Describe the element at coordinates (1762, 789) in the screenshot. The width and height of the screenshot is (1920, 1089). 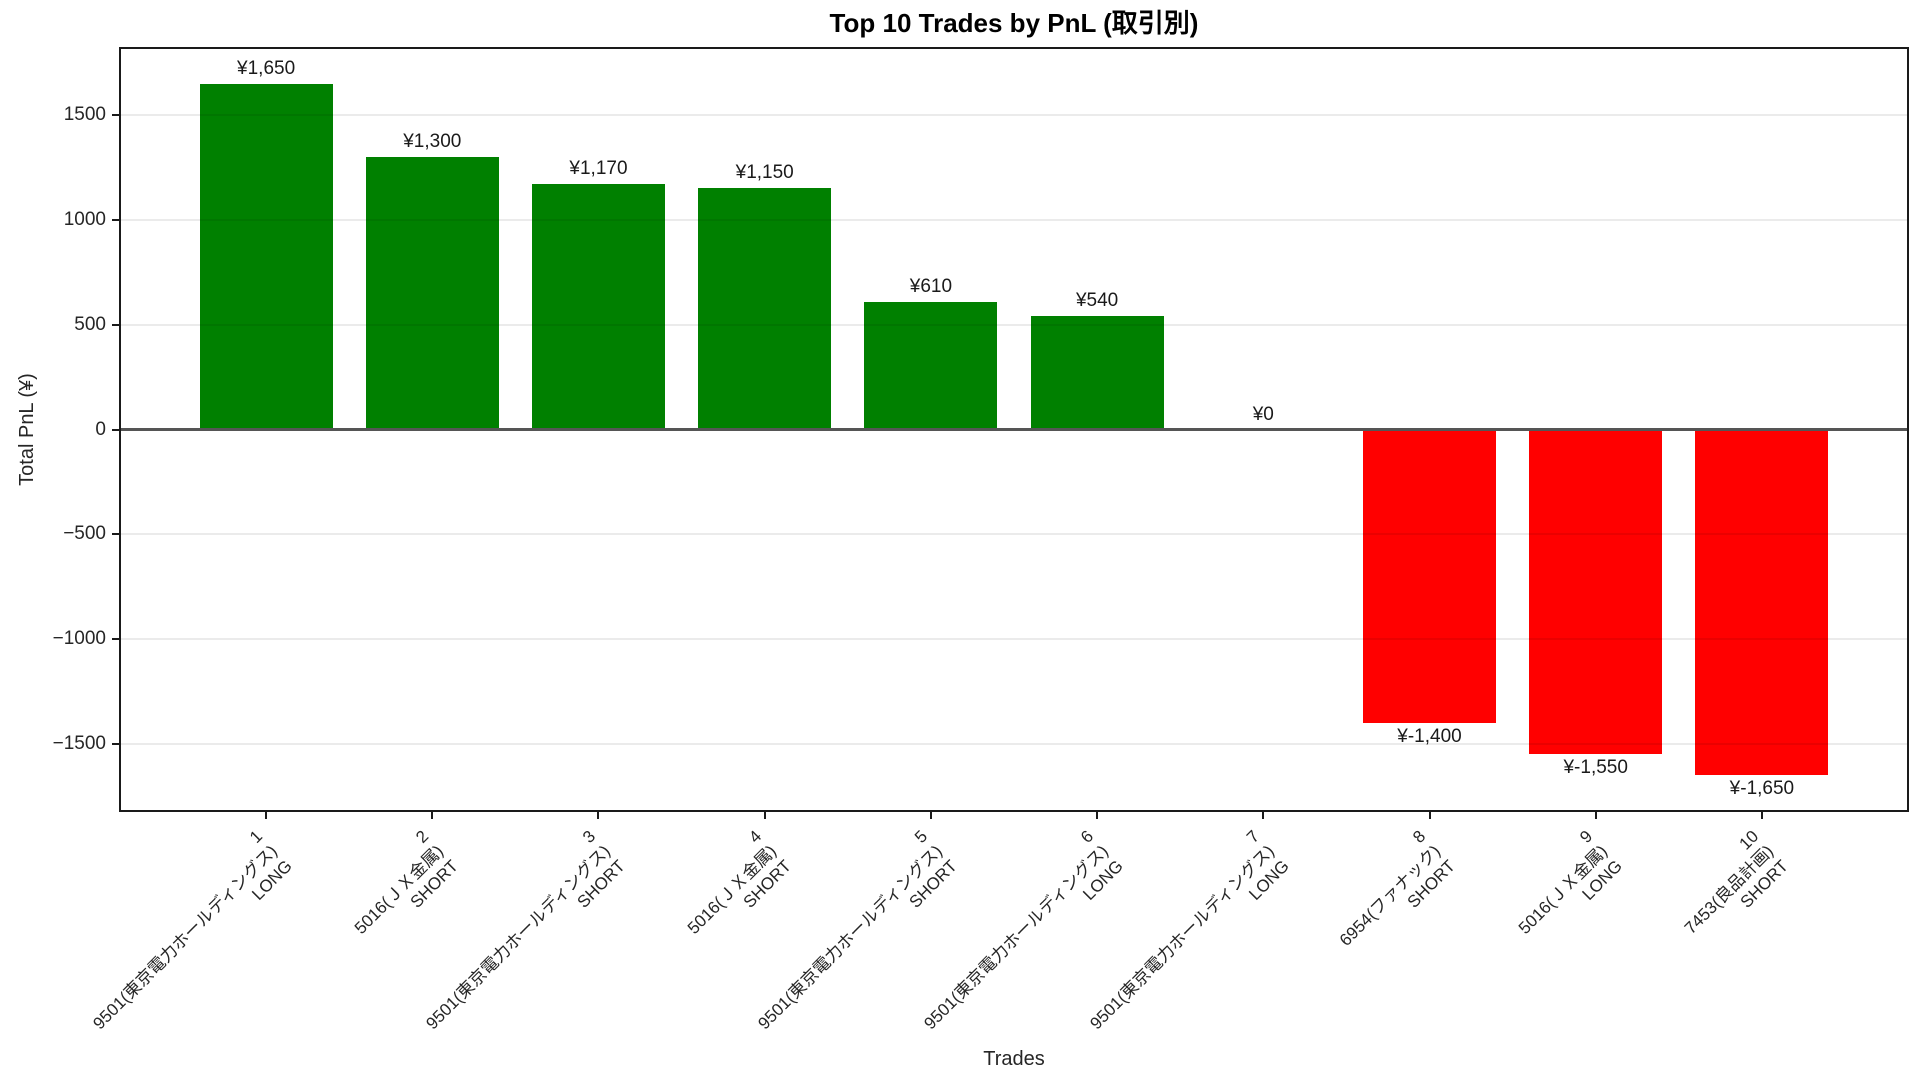
I see `bar-value-label: ¥-1,650` at that location.